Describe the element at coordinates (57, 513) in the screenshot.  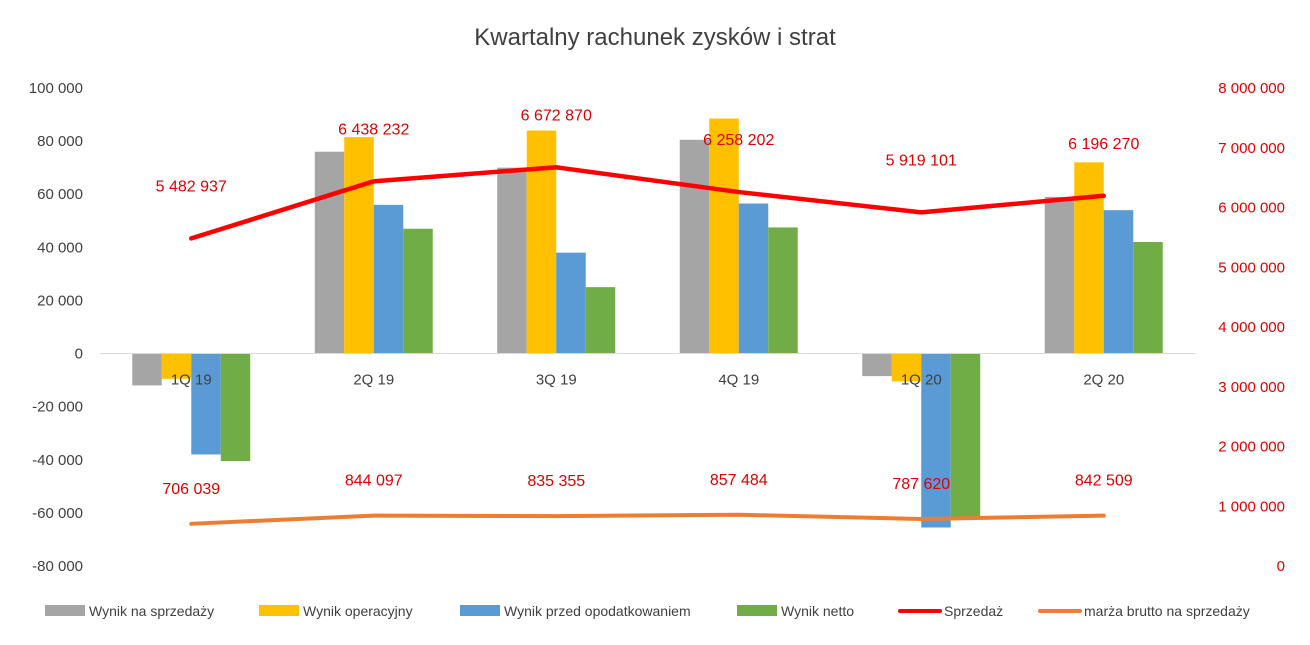
I see `left-tick-label: -60 000` at that location.